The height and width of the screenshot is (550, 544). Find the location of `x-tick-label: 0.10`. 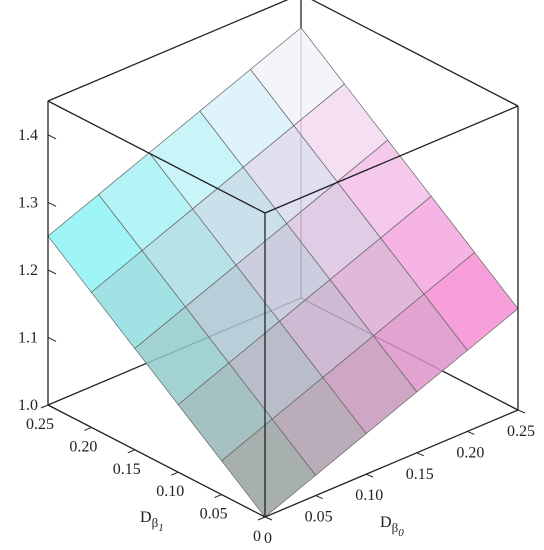

x-tick-label: 0.10 is located at coordinates (369, 495).